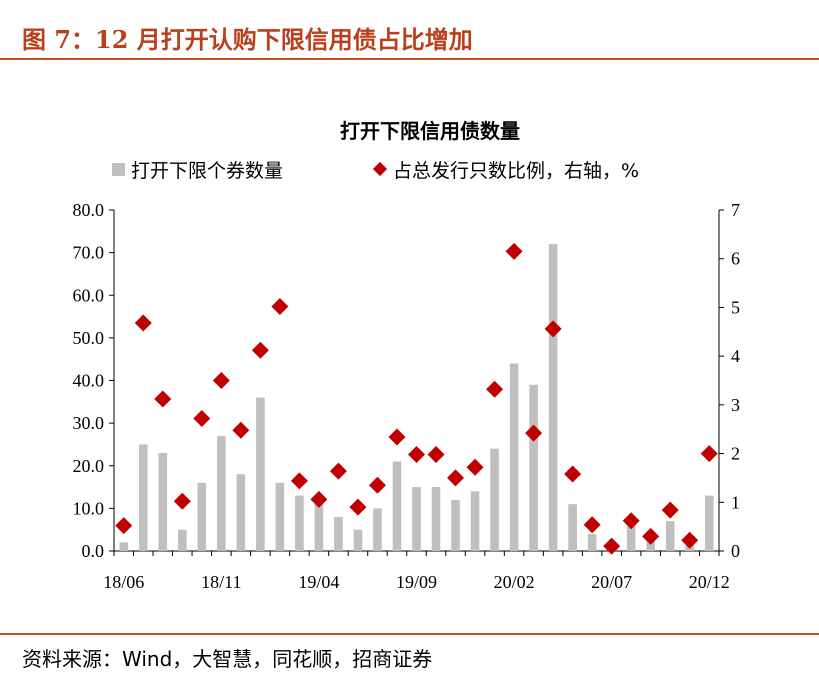  What do you see at coordinates (611, 582) in the screenshot?
I see `x-tick-label: 20/07` at bounding box center [611, 582].